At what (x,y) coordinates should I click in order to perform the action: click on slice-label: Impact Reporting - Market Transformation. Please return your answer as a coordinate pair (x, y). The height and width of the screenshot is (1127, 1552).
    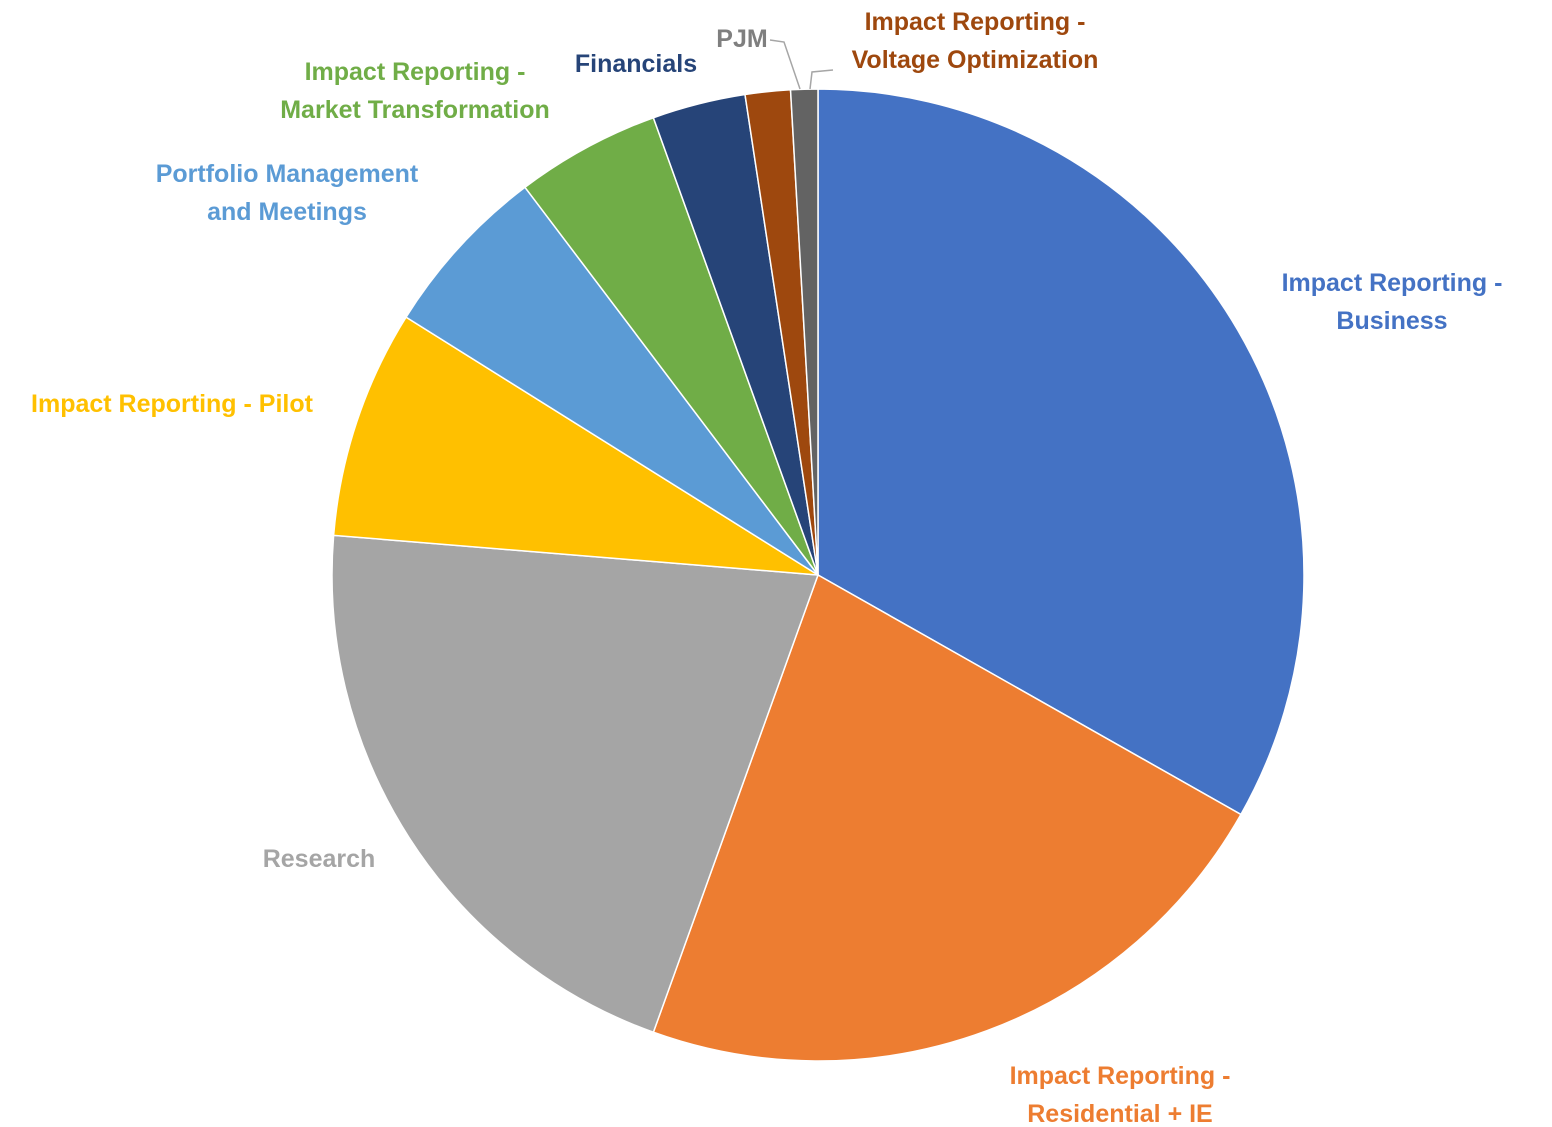
    Looking at the image, I should click on (415, 91).